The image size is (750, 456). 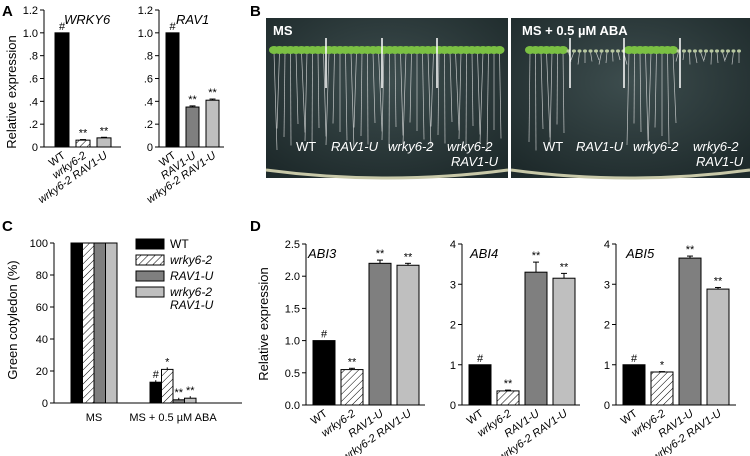 I want to click on panel-a-rav1-ytick-label: 1.2, so click(x=145, y=11).